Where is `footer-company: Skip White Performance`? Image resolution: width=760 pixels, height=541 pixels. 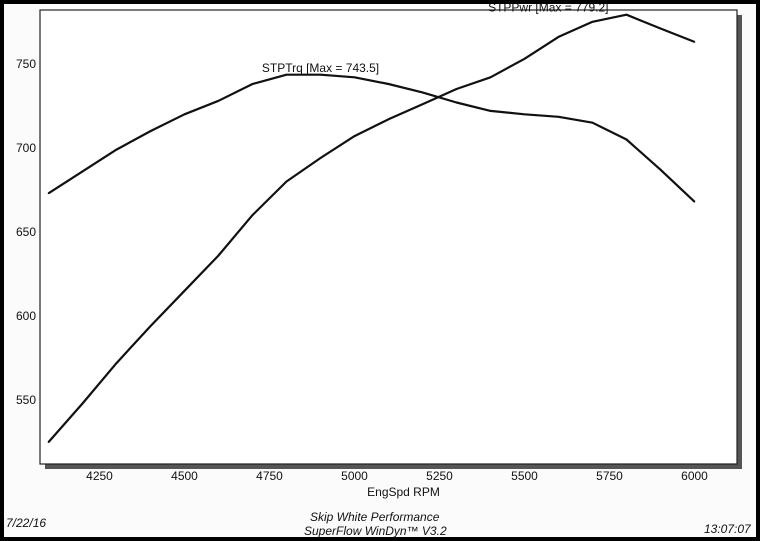 footer-company: Skip White Performance is located at coordinates (375, 517).